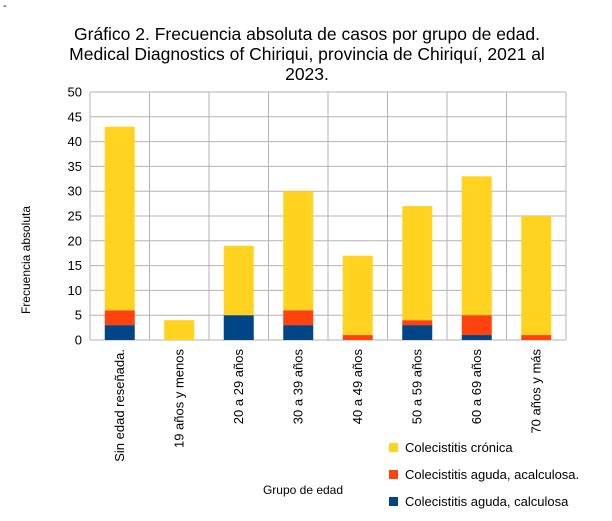  Describe the element at coordinates (5, 6) in the screenshot. I see `page-mark: -` at that location.